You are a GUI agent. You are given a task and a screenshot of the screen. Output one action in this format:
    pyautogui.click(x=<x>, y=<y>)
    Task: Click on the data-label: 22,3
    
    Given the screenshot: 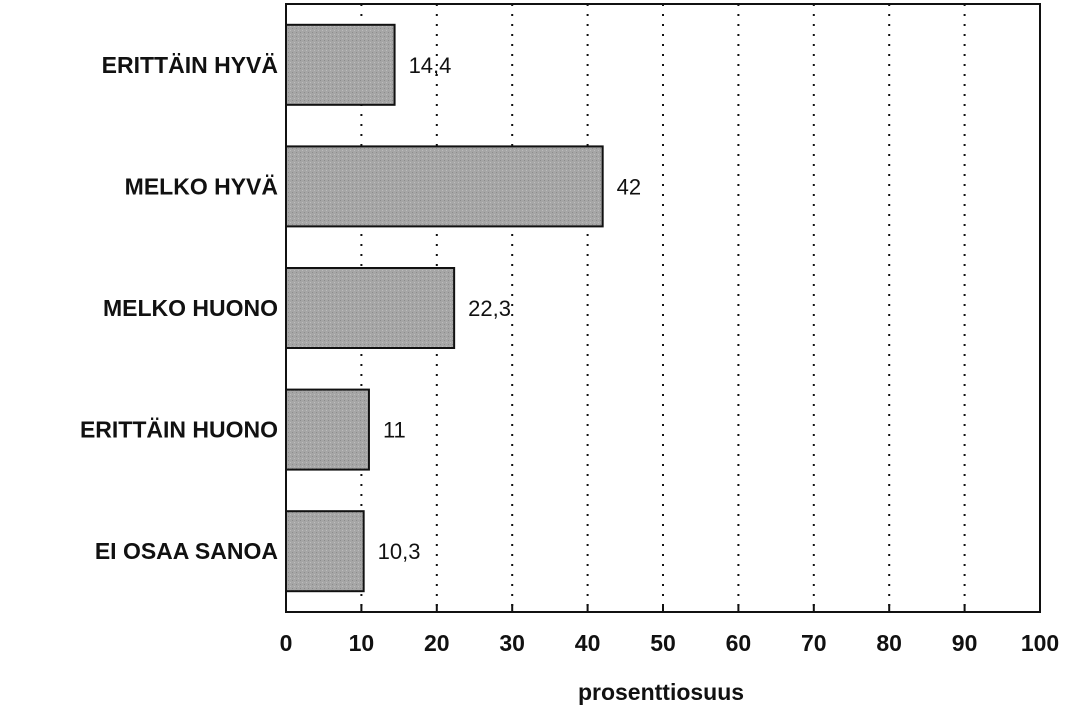 What is the action you would take?
    pyautogui.click(x=489, y=308)
    